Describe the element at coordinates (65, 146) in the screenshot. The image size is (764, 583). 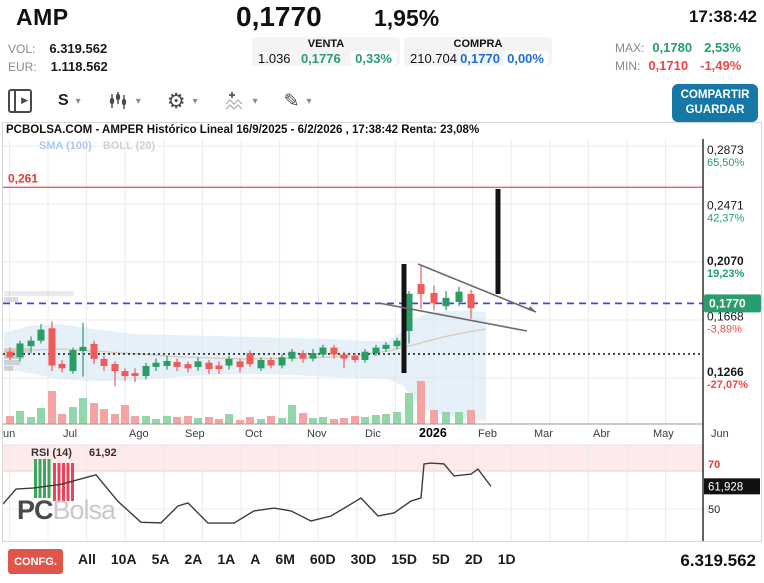
I see `legend-sma: SMA (100)` at that location.